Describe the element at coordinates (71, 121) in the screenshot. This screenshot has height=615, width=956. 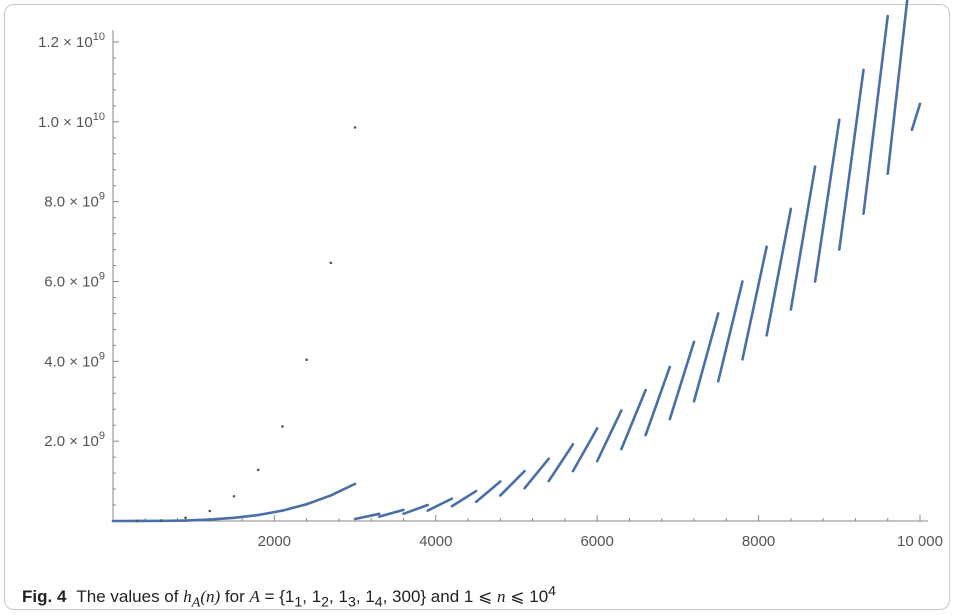
I see `y-tick-label: 1.0 × 10¹⁰` at that location.